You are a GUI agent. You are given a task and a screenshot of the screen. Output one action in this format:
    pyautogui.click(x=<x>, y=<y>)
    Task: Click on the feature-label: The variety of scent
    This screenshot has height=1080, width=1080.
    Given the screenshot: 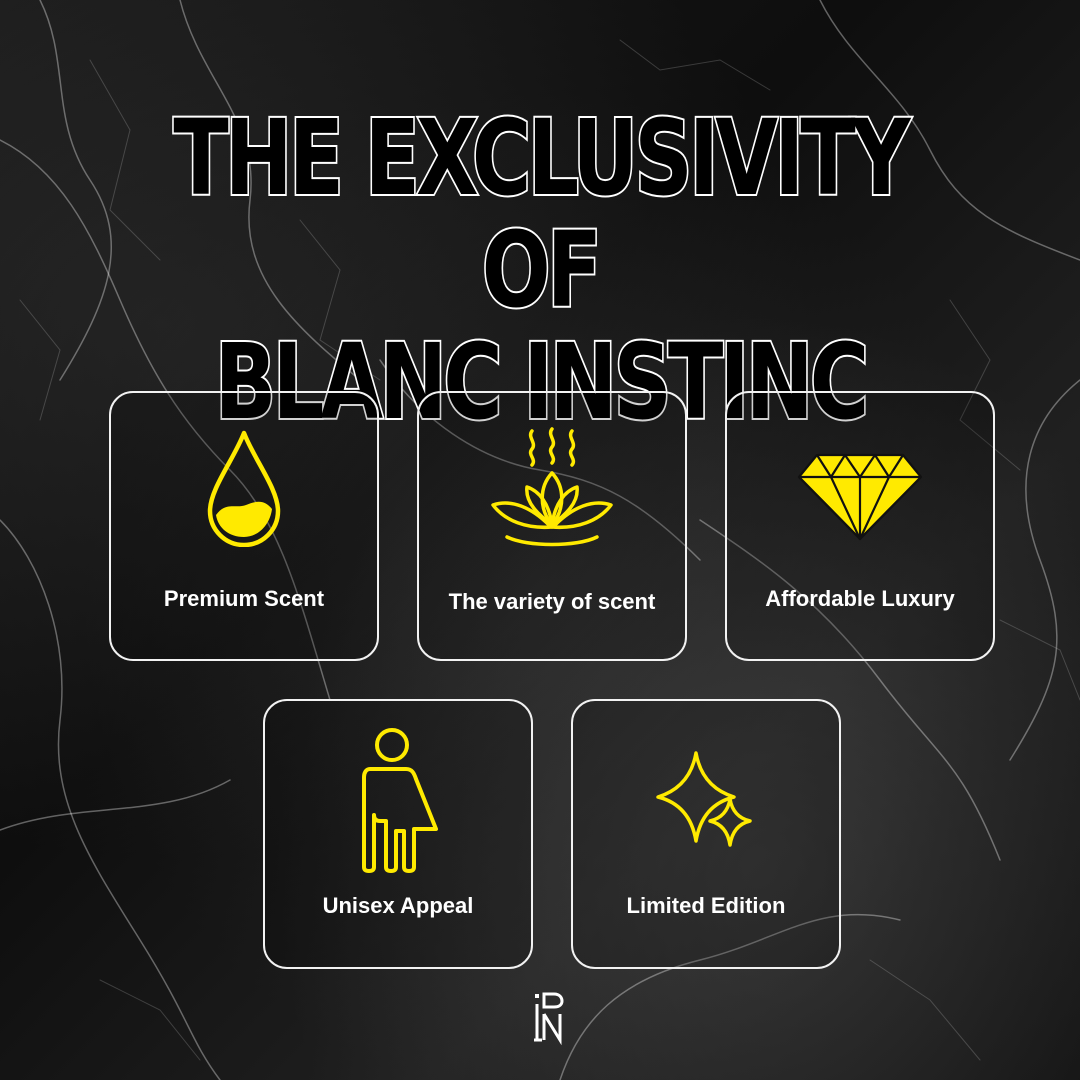 What is the action you would take?
    pyautogui.click(x=552, y=601)
    